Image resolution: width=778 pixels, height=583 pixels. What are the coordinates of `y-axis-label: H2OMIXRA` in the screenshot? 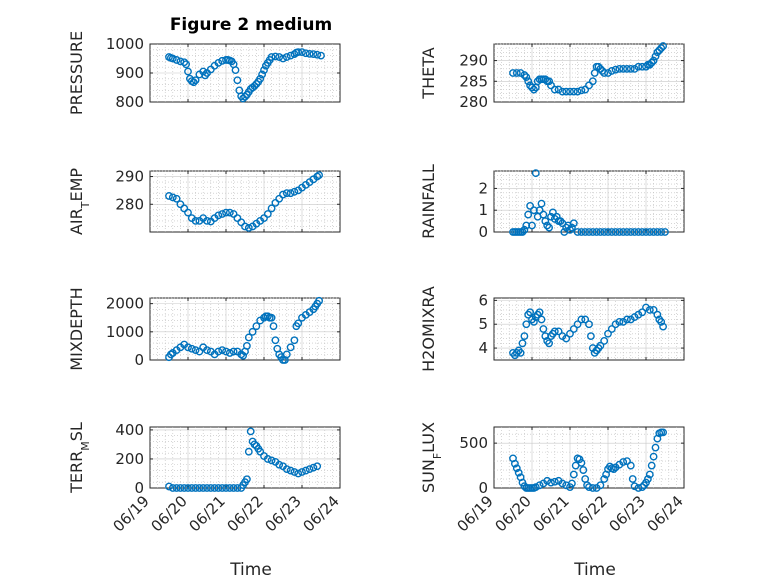 It's located at (428, 329).